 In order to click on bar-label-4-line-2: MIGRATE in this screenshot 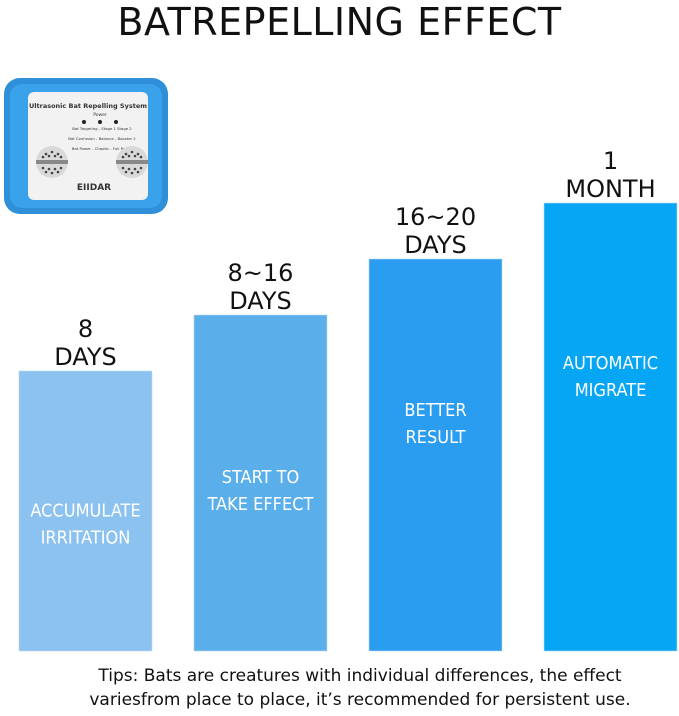, I will do `click(611, 390)`.